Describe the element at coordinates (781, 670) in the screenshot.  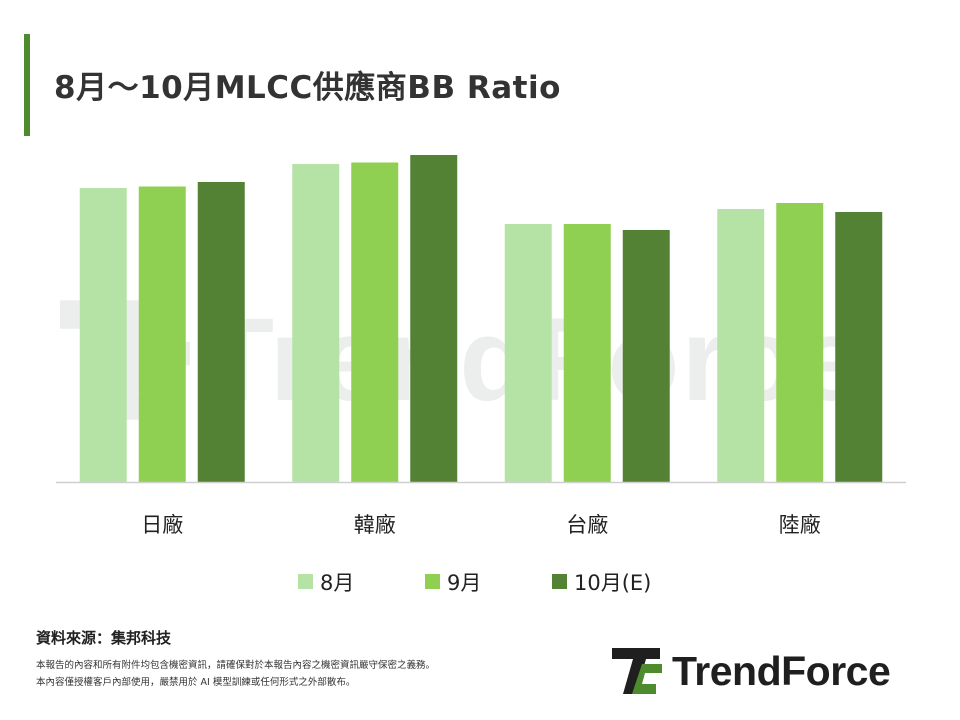
I see `logo-text: TrendForce` at that location.